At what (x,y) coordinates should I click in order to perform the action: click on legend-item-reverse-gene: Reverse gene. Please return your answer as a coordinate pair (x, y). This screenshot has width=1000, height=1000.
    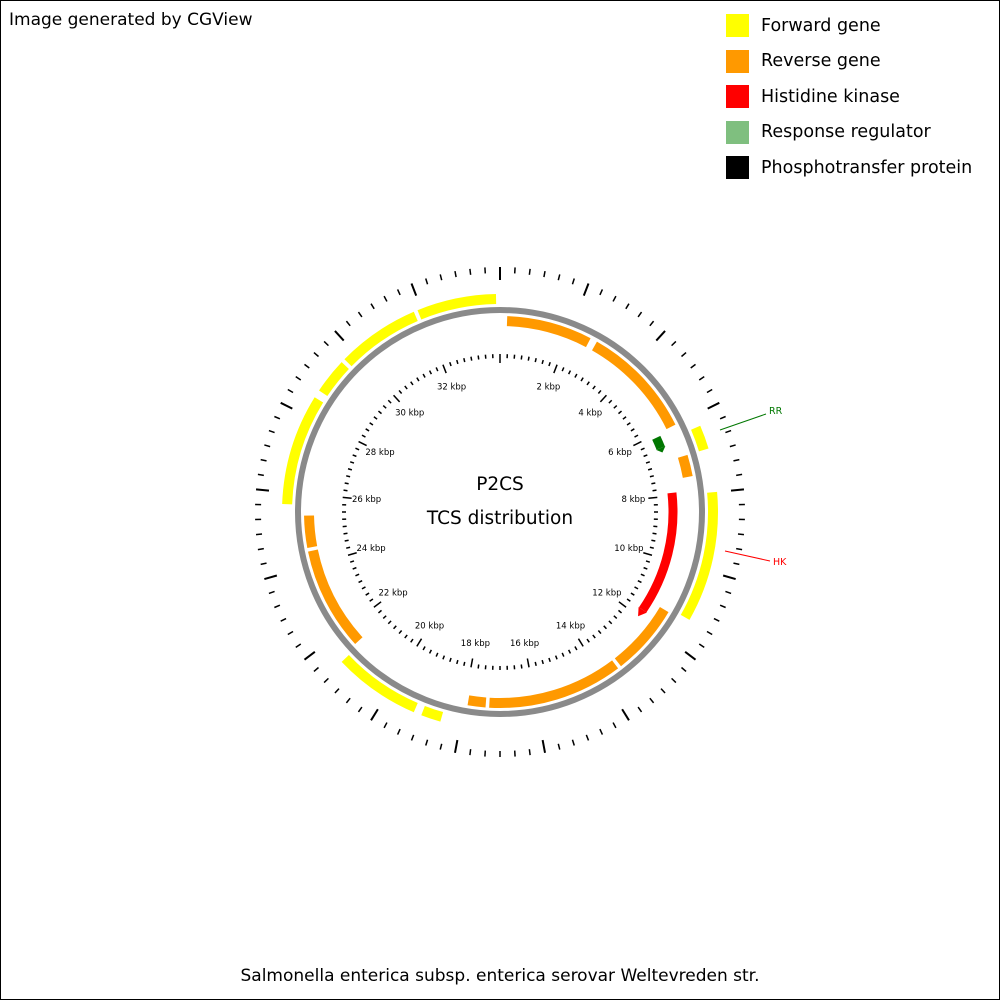
    Looking at the image, I should click on (849, 62).